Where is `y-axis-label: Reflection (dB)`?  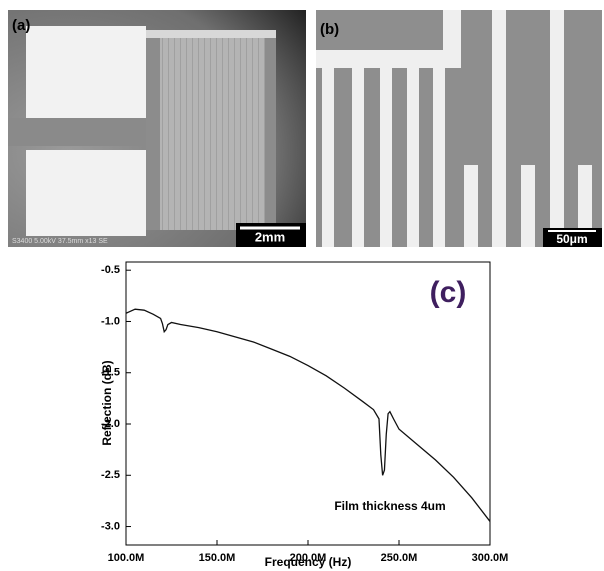 y-axis-label: Reflection (dB) is located at coordinates (107, 402).